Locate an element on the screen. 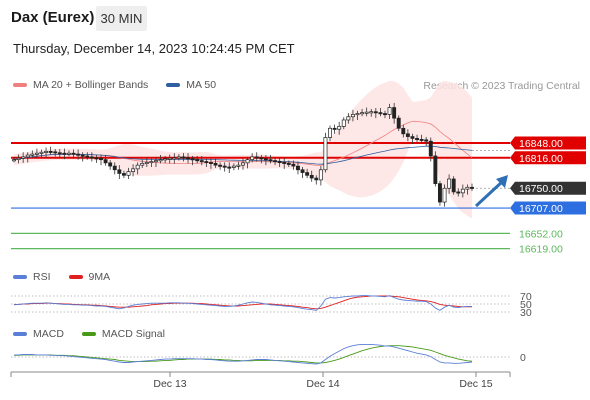 Image resolution: width=590 pixels, height=400 pixels. x-axis-label: Dec 15 is located at coordinates (475, 384).